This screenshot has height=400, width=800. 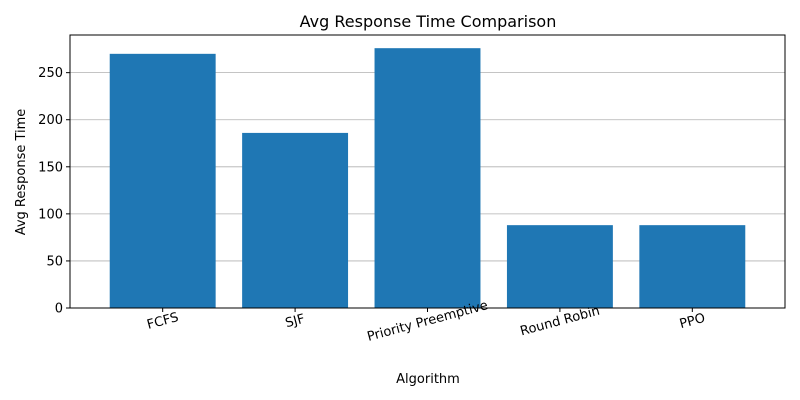 What do you see at coordinates (428, 379) in the screenshot?
I see `x-axis-label: Algorithm` at bounding box center [428, 379].